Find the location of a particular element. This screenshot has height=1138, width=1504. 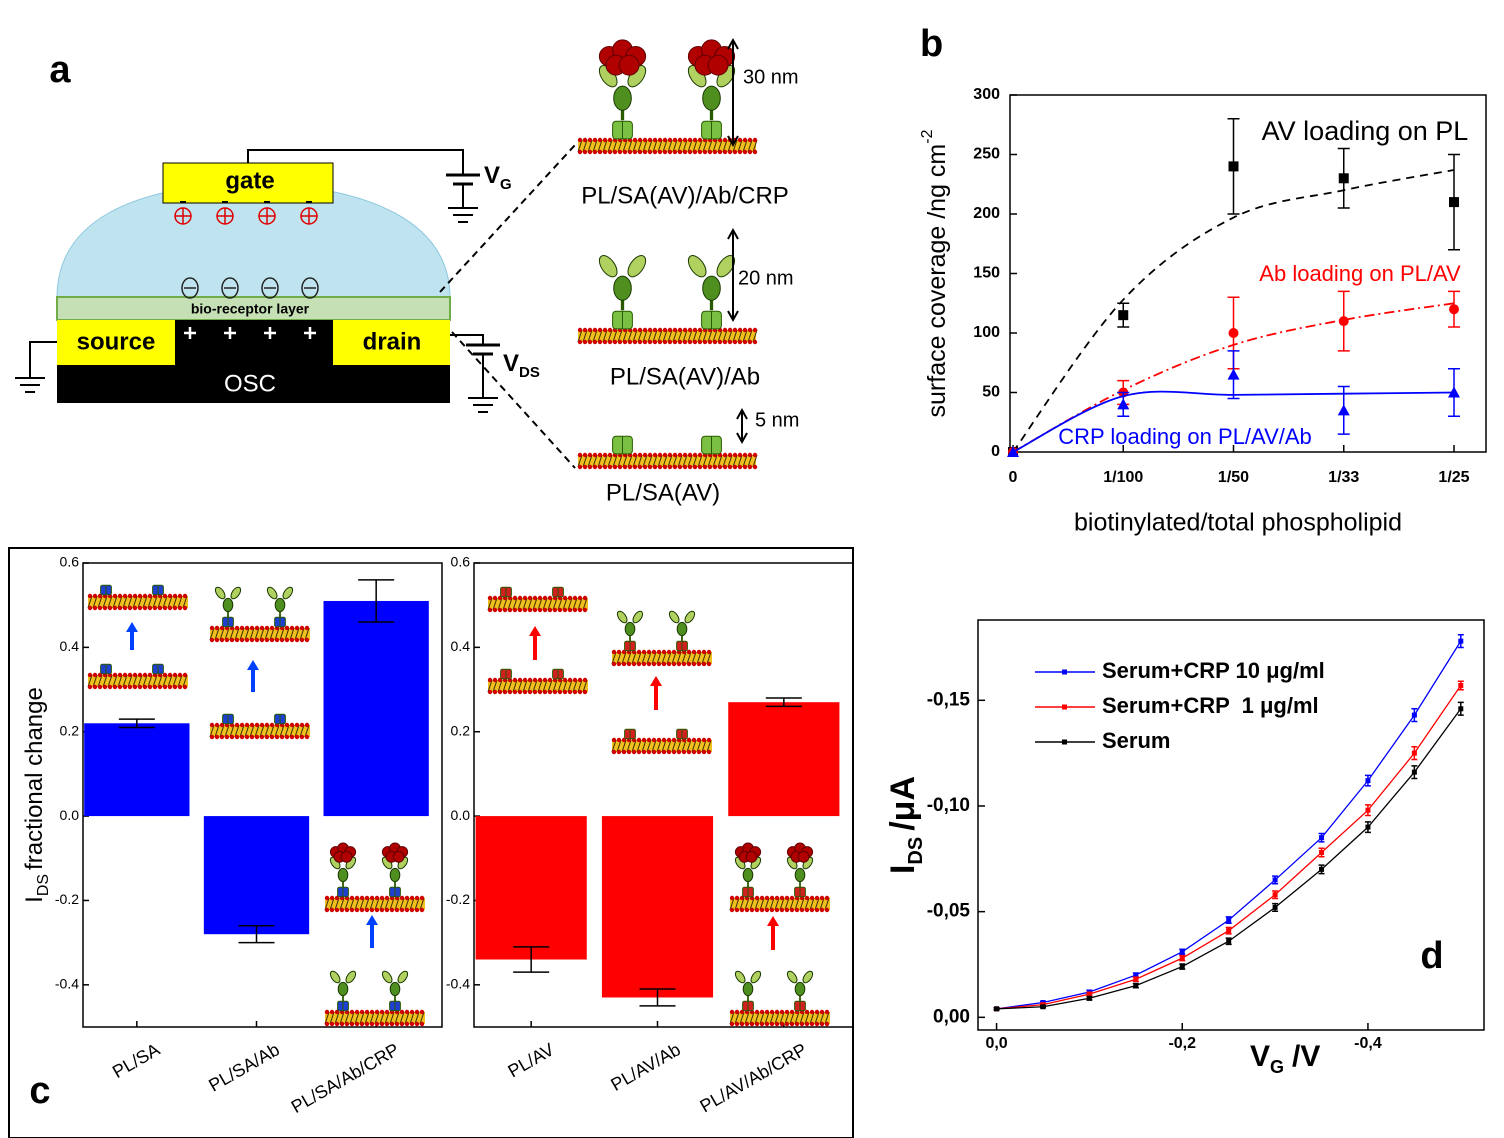

ion-charge is located at coordinates (270, 288).